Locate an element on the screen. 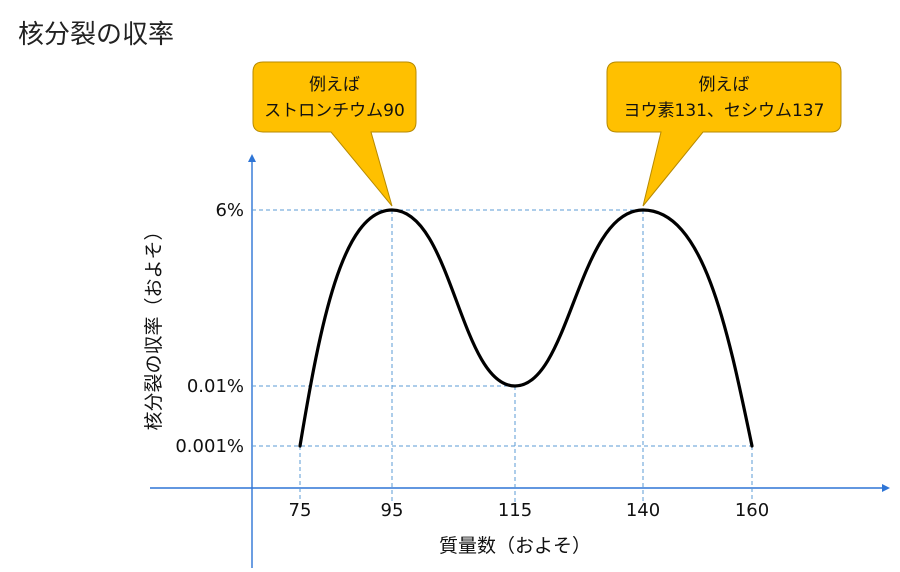  x-tick-label: 75 is located at coordinates (300, 510).